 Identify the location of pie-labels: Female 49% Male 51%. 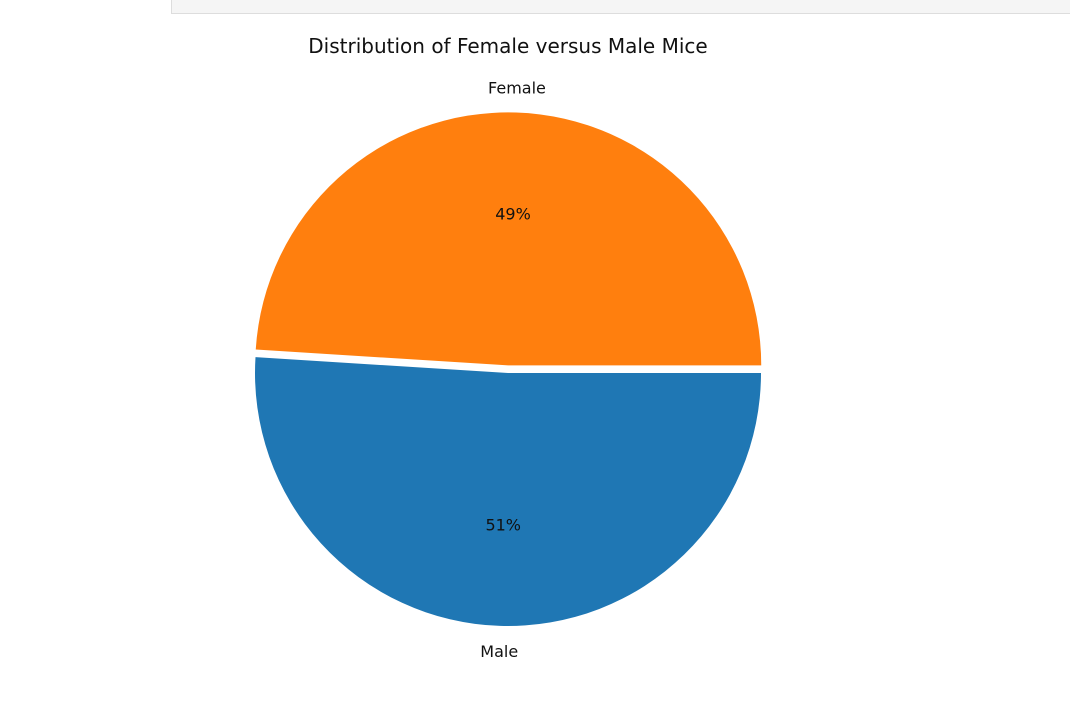
(513, 369).